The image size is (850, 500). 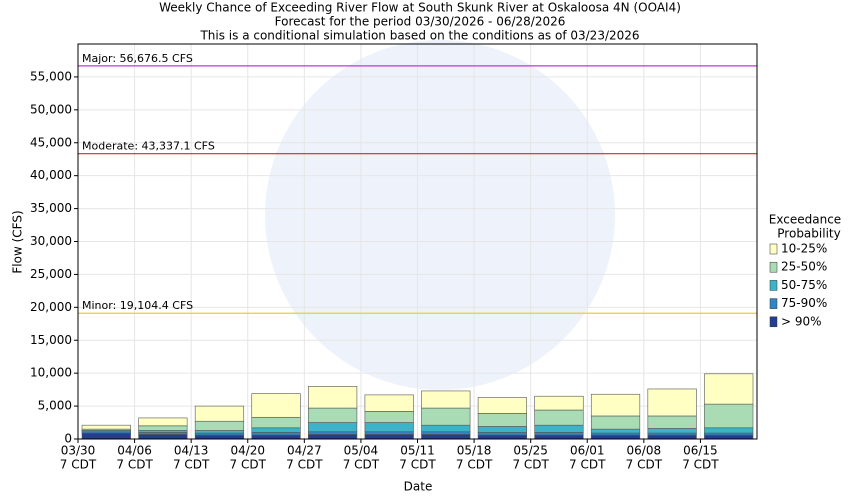 What do you see at coordinates (804, 303) in the screenshot?
I see `legend-label: 75-90%` at bounding box center [804, 303].